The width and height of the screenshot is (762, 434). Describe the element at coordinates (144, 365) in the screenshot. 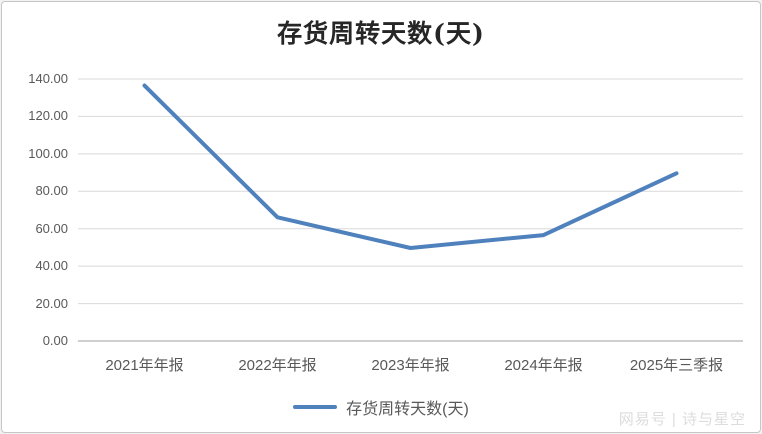

I see `x-axis-label: 2021年年报` at that location.